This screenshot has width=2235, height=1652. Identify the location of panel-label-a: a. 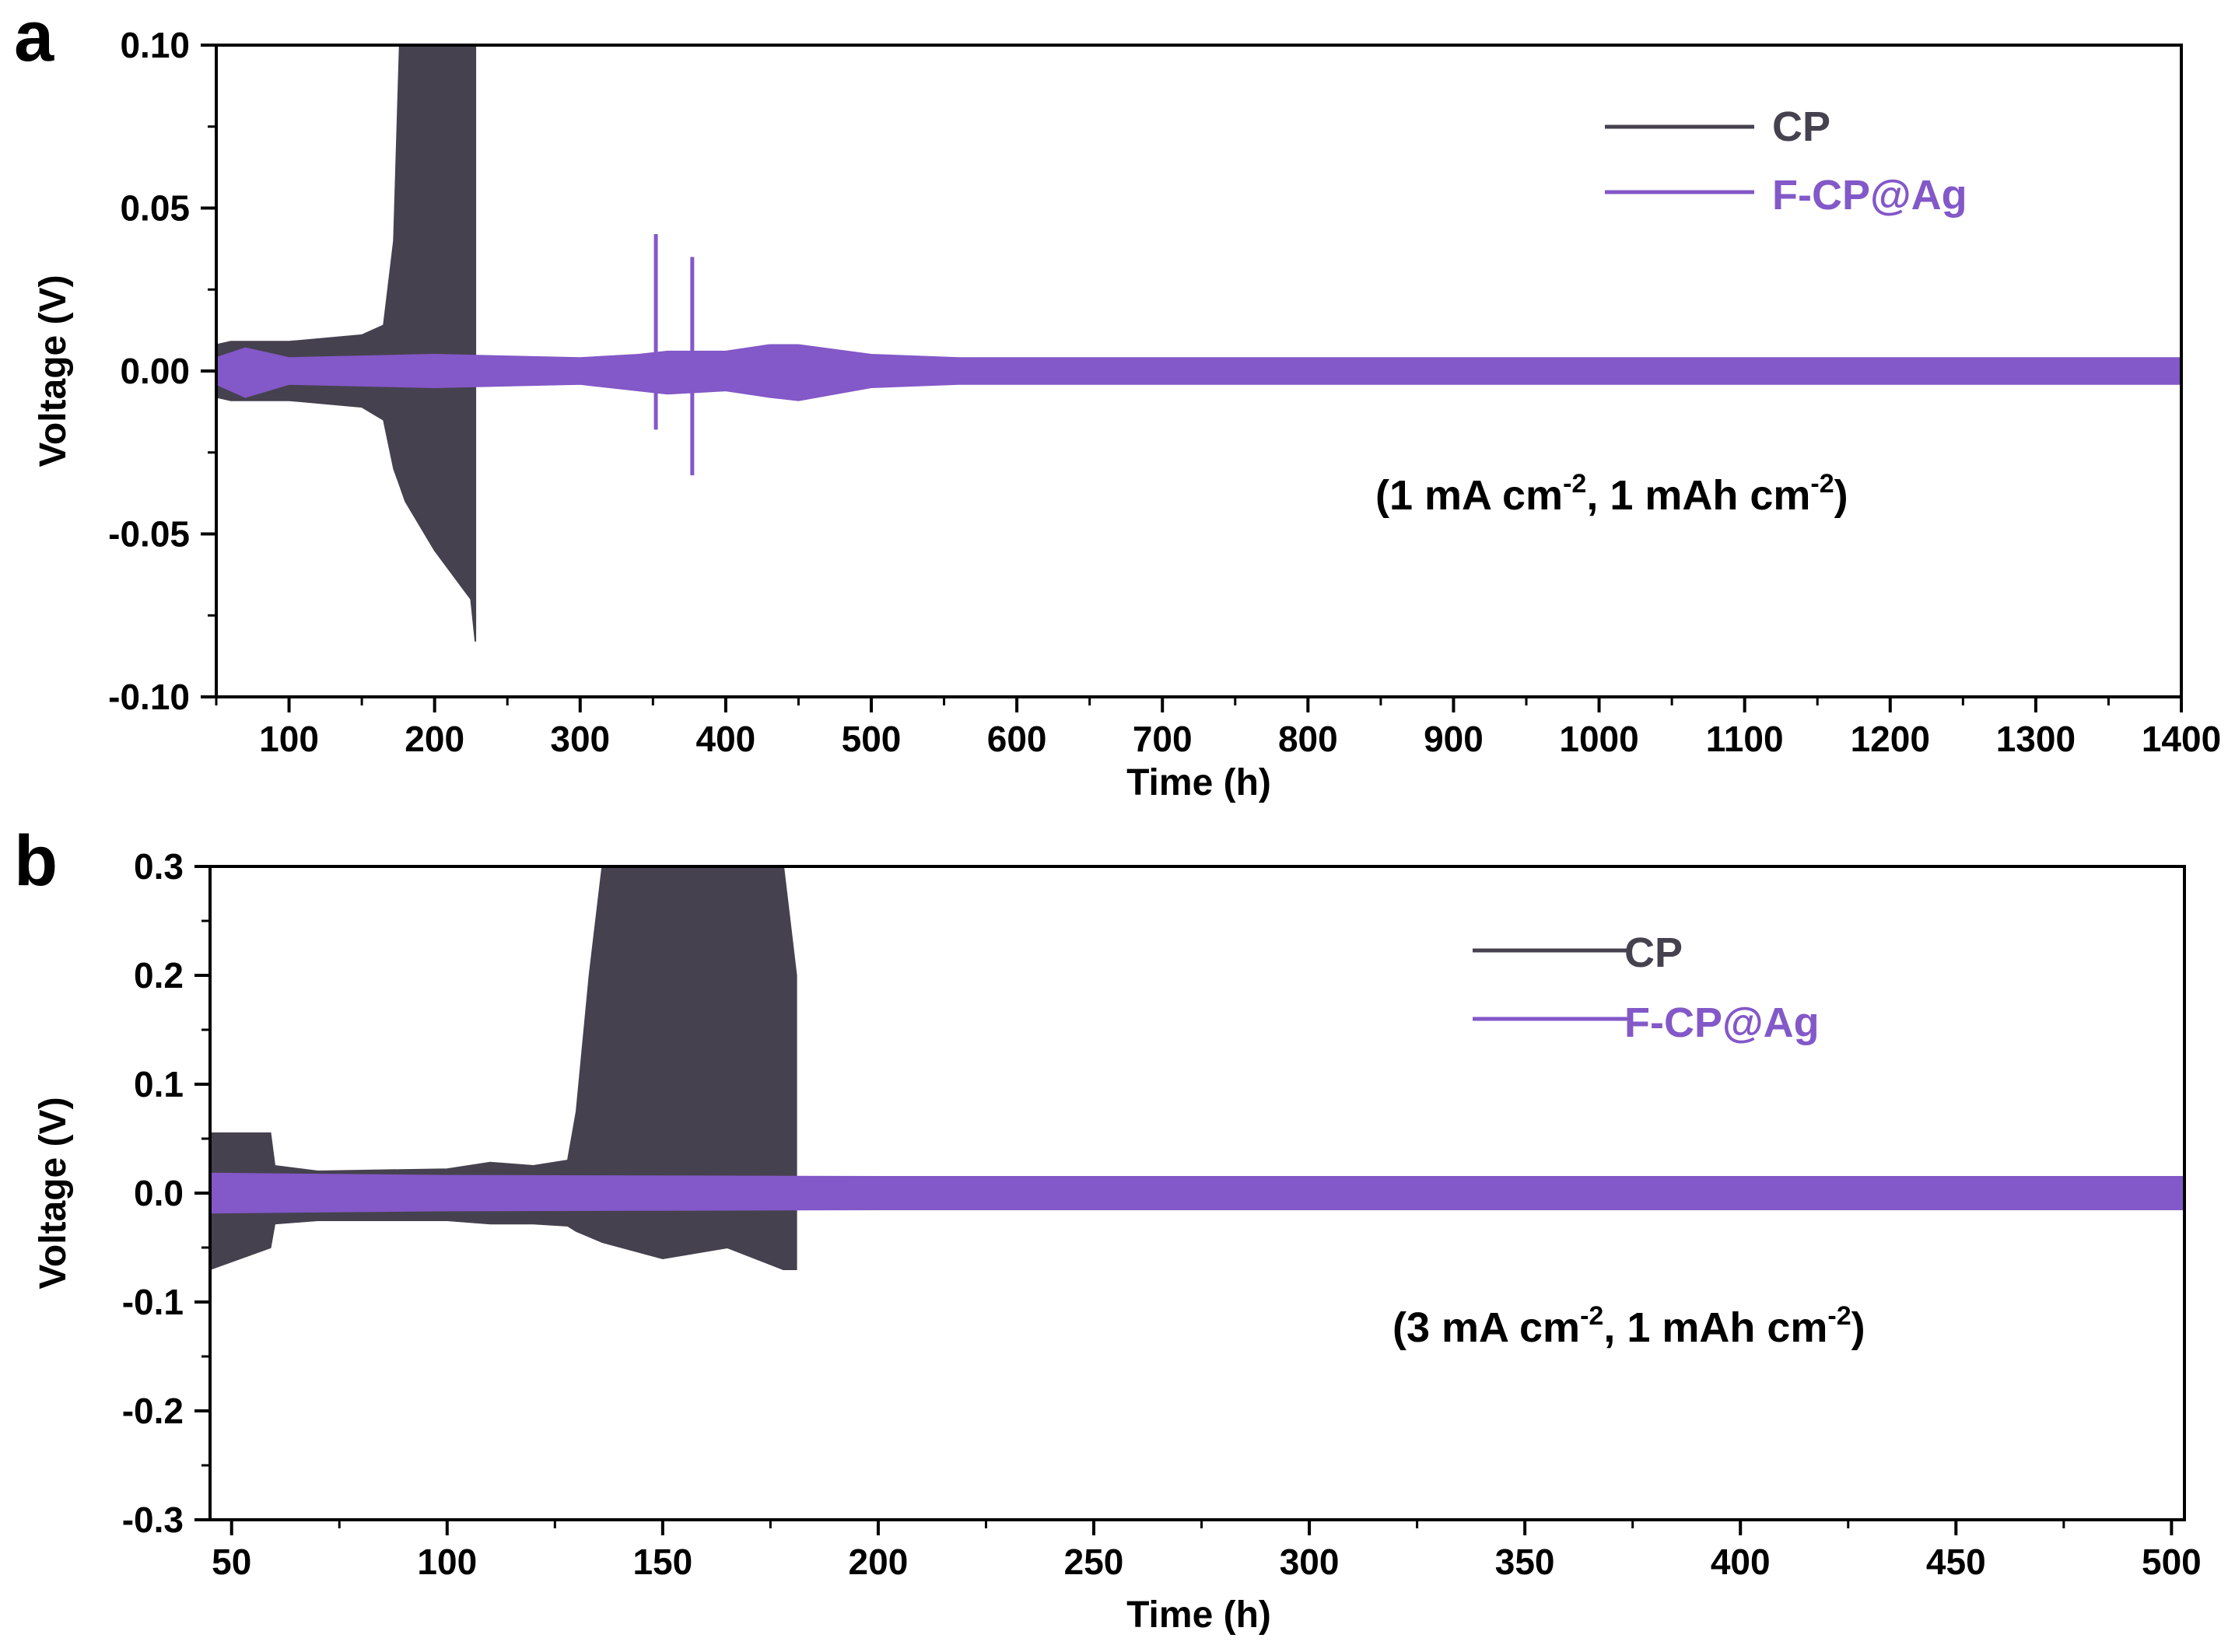
(34, 38).